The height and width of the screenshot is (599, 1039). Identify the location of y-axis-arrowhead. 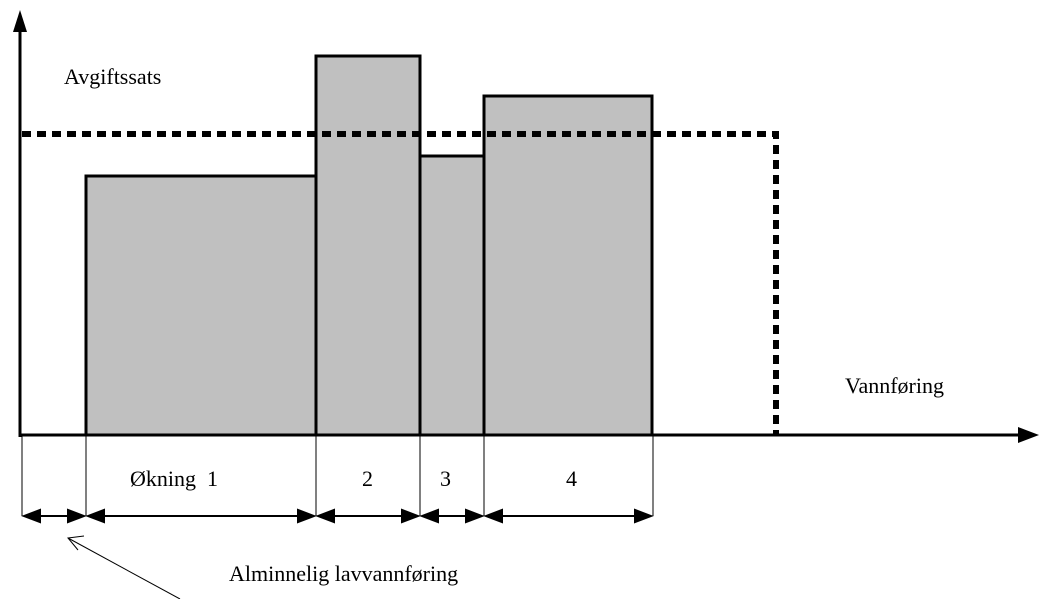
(20, 21).